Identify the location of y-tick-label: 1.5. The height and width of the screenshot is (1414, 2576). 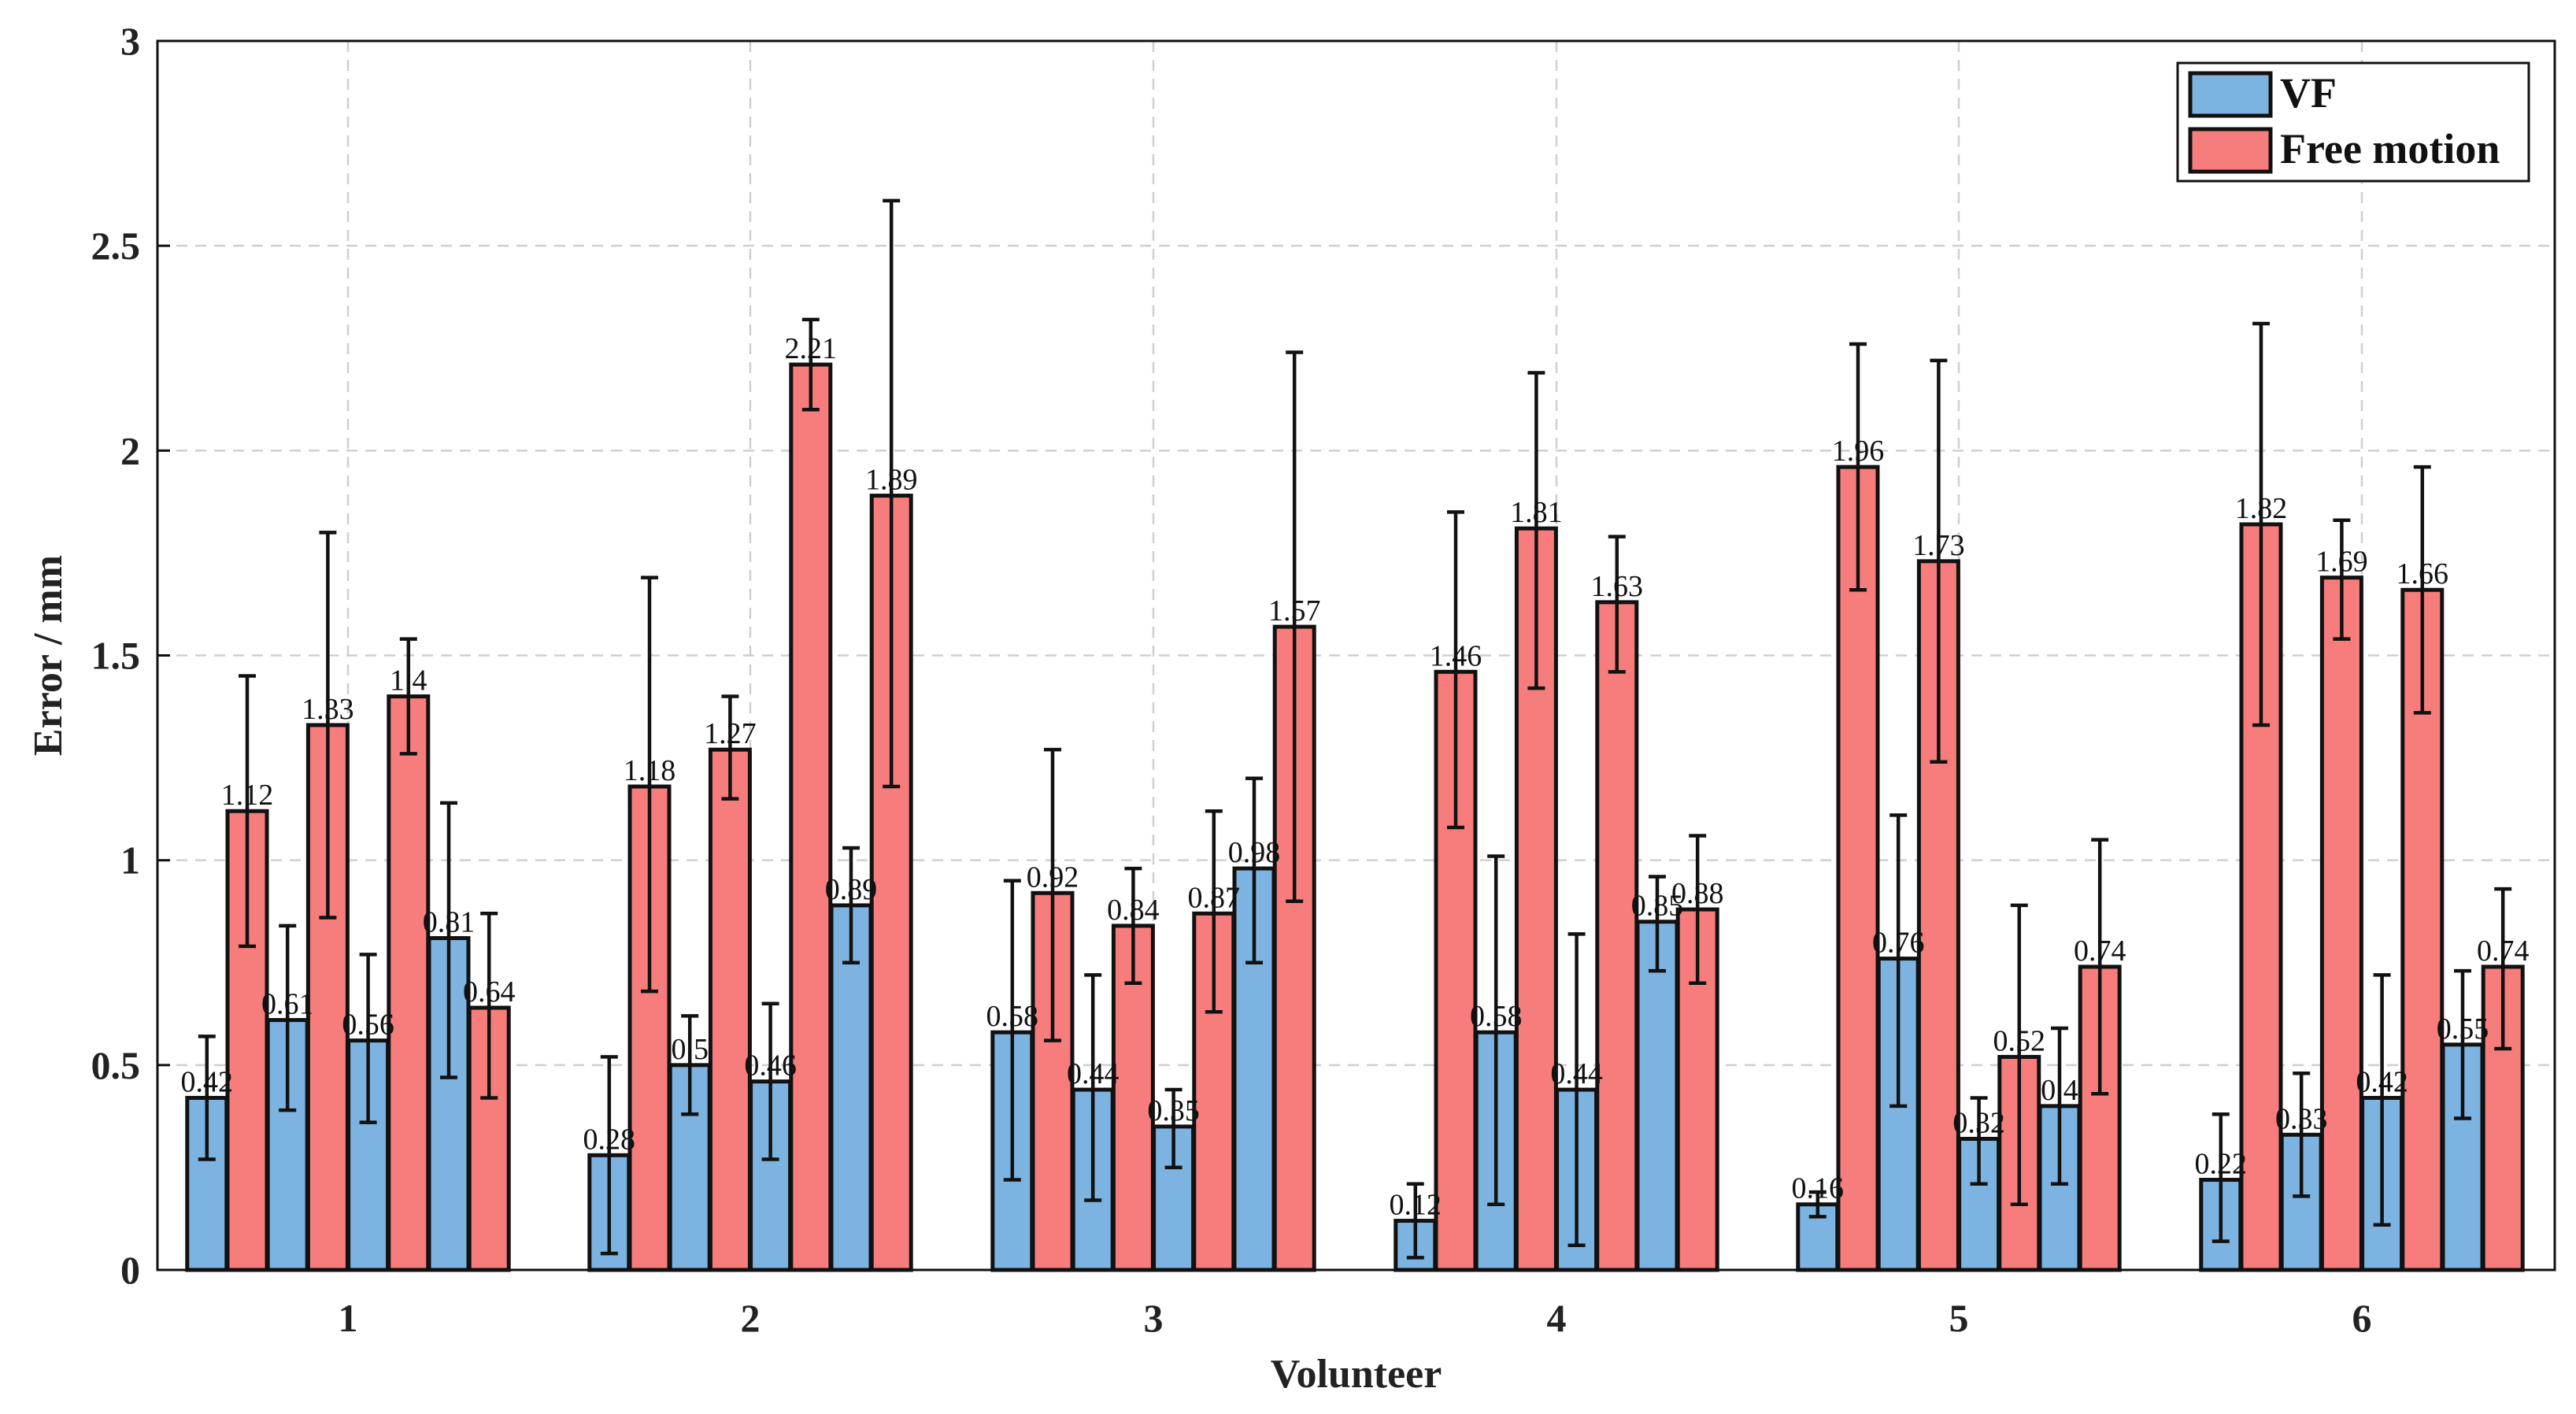
(116, 656).